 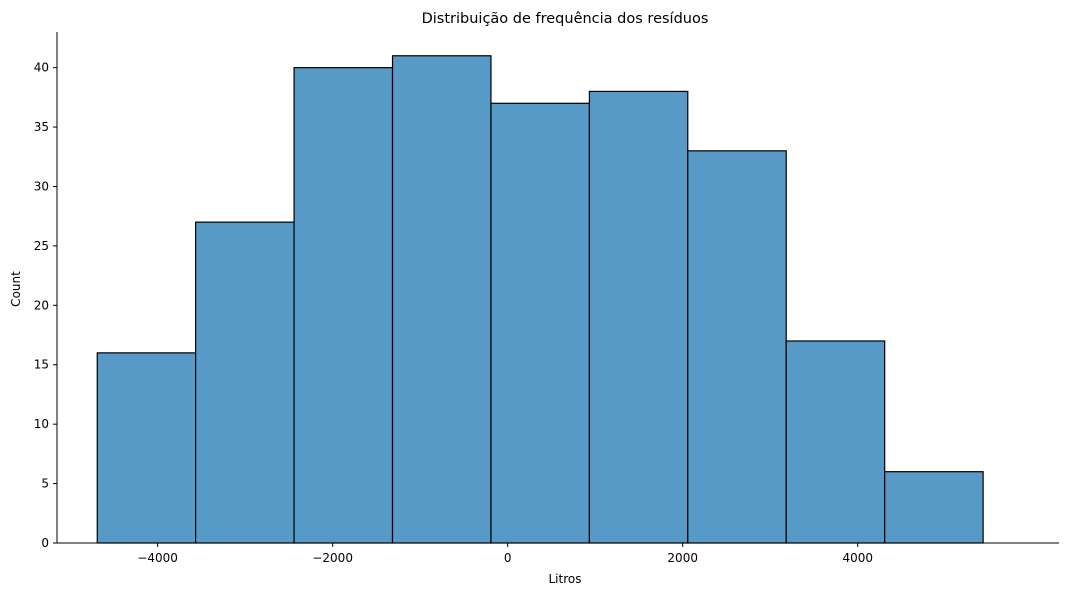 What do you see at coordinates (41, 246) in the screenshot?
I see `y-tick-label: 25` at bounding box center [41, 246].